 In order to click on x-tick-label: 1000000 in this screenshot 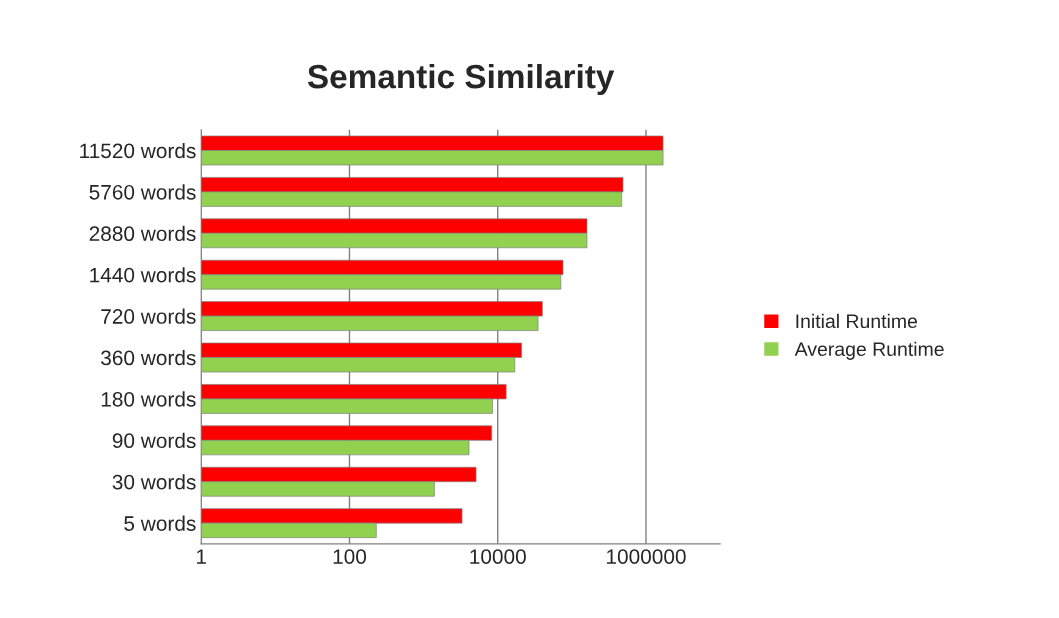, I will do `click(646, 556)`.